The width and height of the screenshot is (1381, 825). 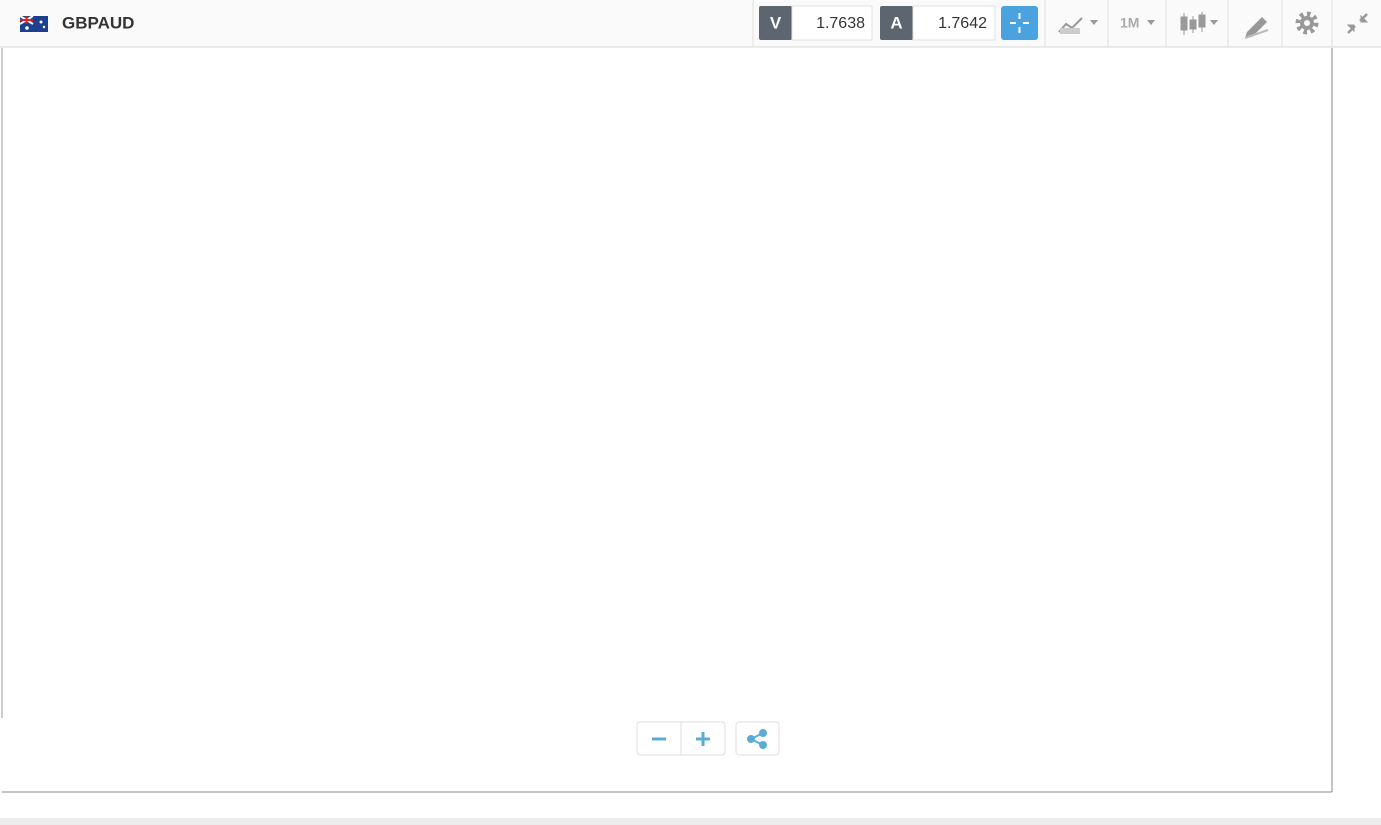 I want to click on bid-button, so click(x=775, y=23).